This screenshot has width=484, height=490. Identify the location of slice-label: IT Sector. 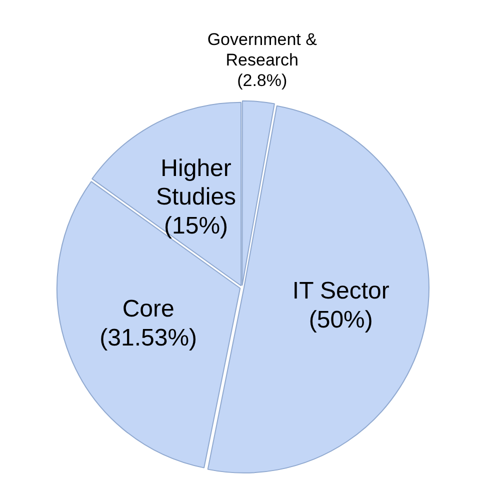
(341, 291).